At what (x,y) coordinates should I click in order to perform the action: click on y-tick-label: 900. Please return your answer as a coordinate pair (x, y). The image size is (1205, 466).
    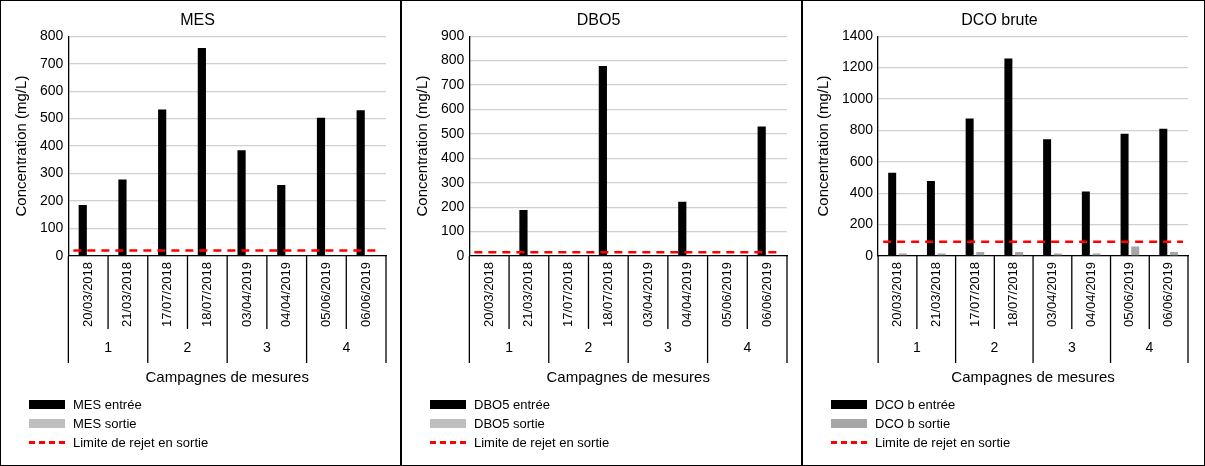
    Looking at the image, I should click on (453, 35).